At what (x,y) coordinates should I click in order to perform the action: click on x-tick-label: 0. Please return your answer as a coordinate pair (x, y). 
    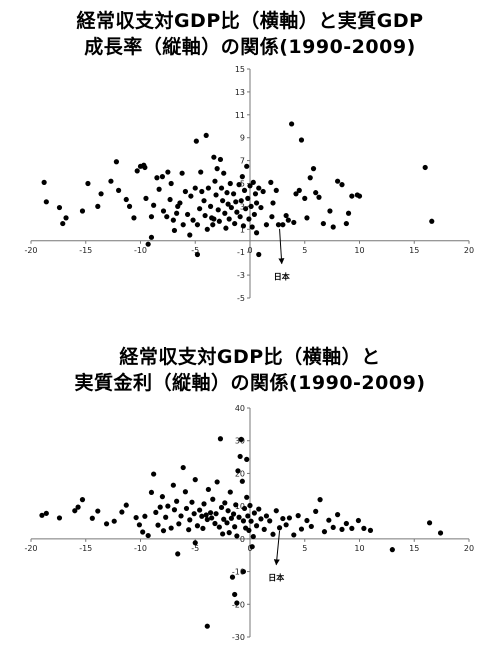
    Looking at the image, I should click on (249, 250).